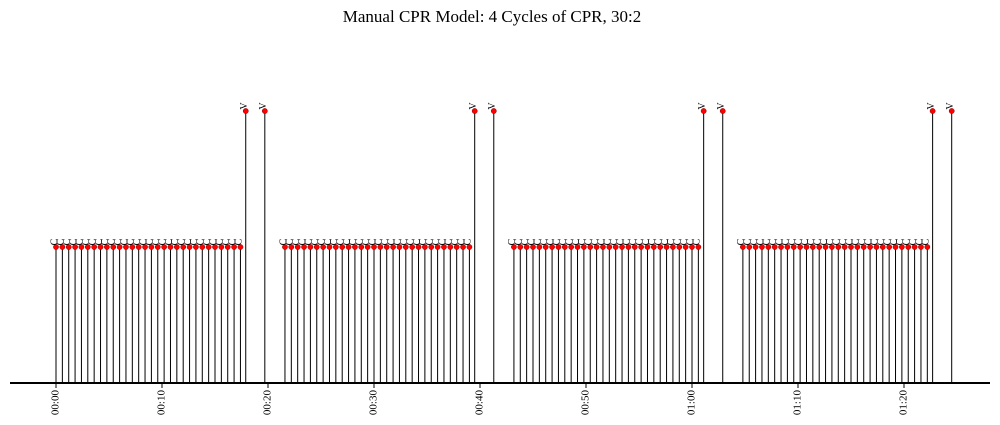 The image size is (1000, 425). Describe the element at coordinates (99, 241) in the screenshot. I see `compression-c1-8-label: C` at that location.